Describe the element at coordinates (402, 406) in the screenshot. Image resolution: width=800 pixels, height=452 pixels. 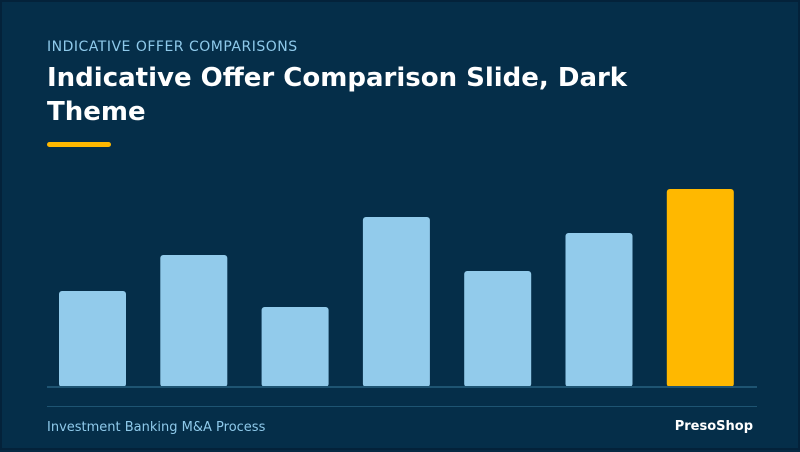
I see `footer-divider` at that location.